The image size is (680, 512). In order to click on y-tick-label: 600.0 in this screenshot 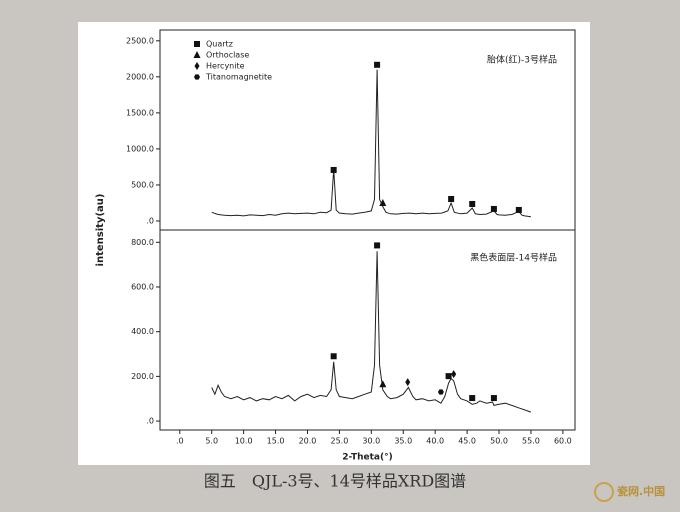, I will do `click(142, 286)`.